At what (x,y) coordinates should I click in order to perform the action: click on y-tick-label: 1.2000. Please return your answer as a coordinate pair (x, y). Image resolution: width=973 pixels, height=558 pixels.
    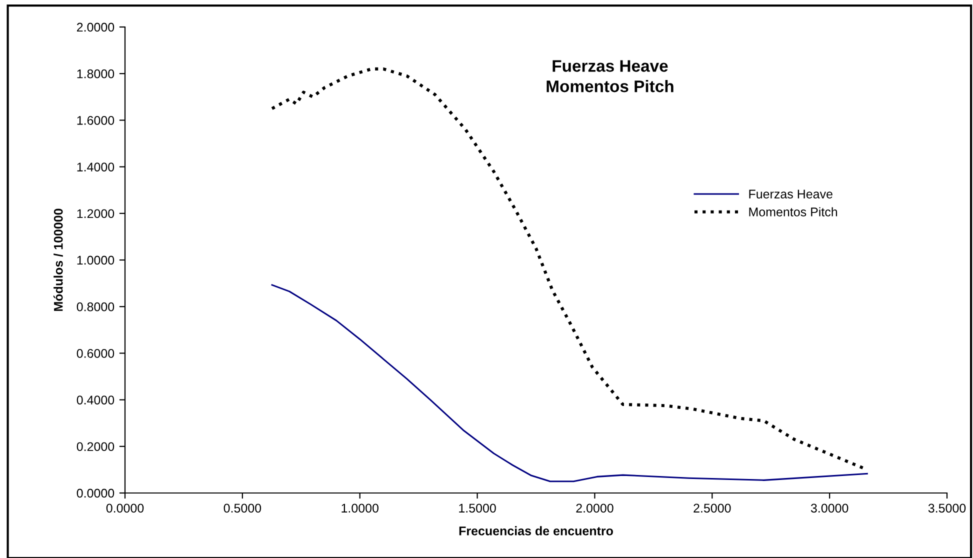
    Looking at the image, I should click on (95, 213).